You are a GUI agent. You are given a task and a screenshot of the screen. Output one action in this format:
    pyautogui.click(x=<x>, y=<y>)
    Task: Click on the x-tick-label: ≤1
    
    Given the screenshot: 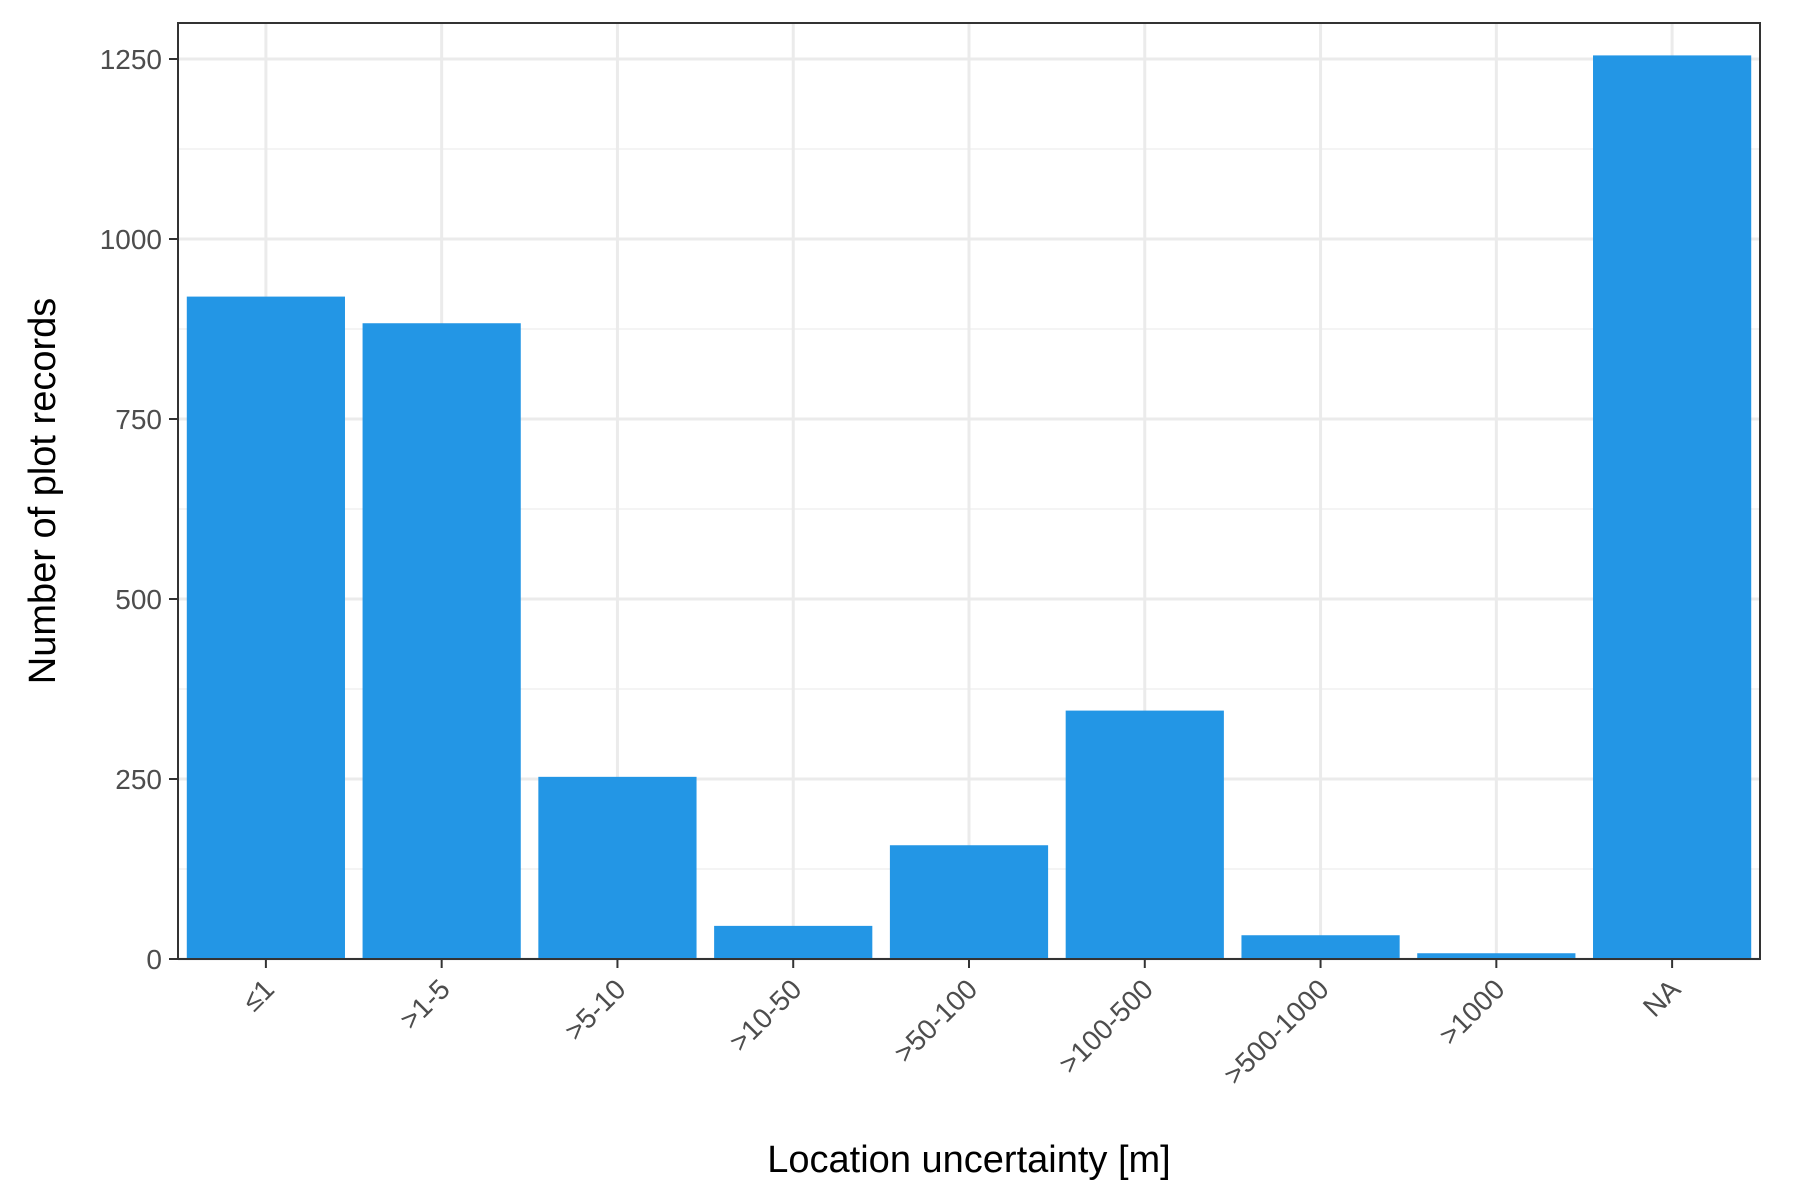 What is the action you would take?
    pyautogui.click(x=258, y=995)
    